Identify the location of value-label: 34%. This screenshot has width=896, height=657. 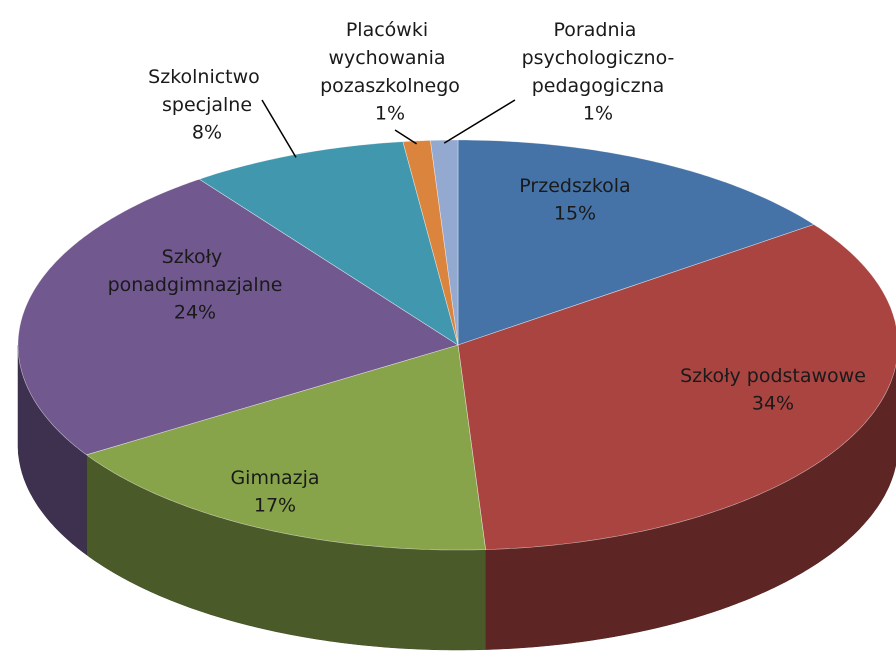
(773, 404).